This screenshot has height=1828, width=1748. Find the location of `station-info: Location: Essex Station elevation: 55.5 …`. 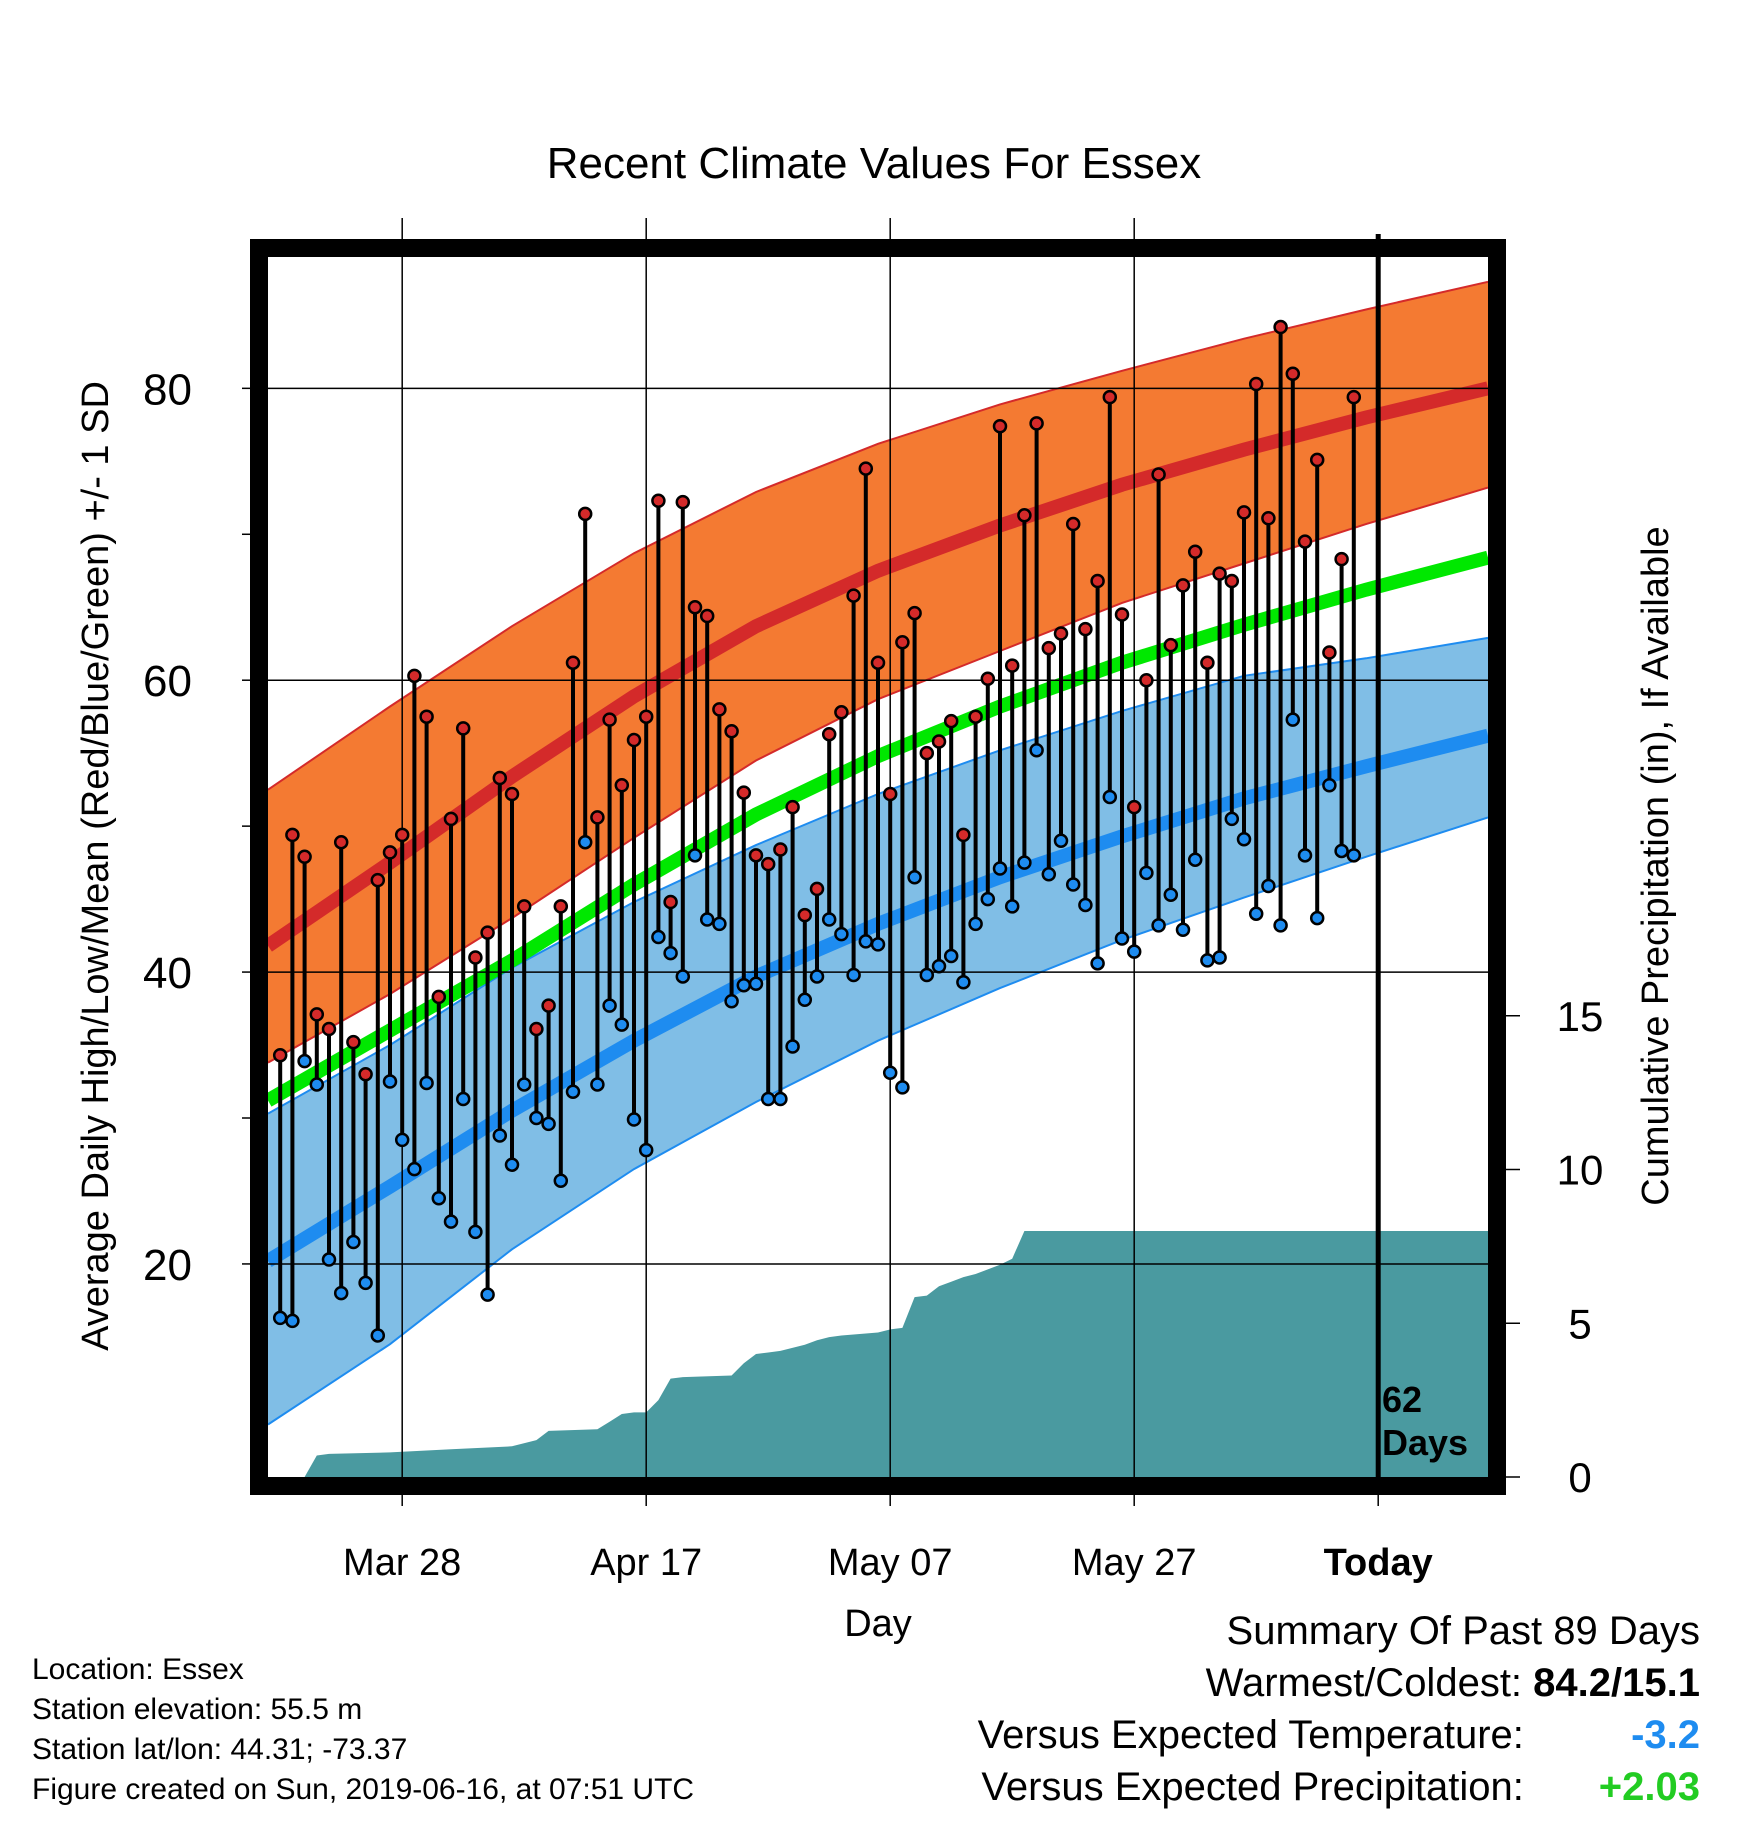

station-info: Location: Essex Station elevation: 55.5 … is located at coordinates (363, 1730).